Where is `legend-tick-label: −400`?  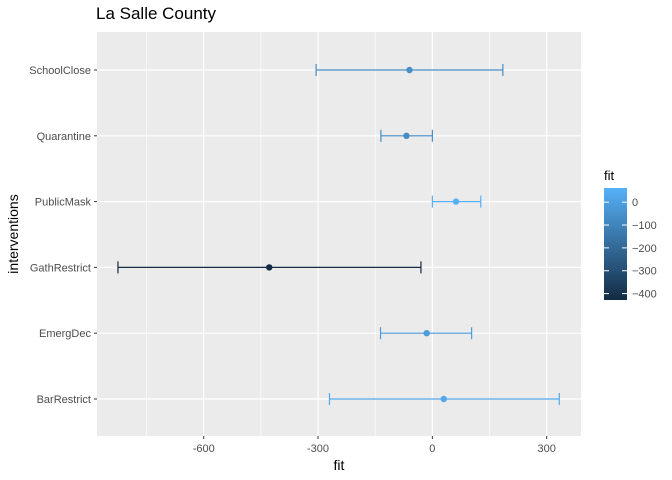
legend-tick-label: −400 is located at coordinates (644, 295).